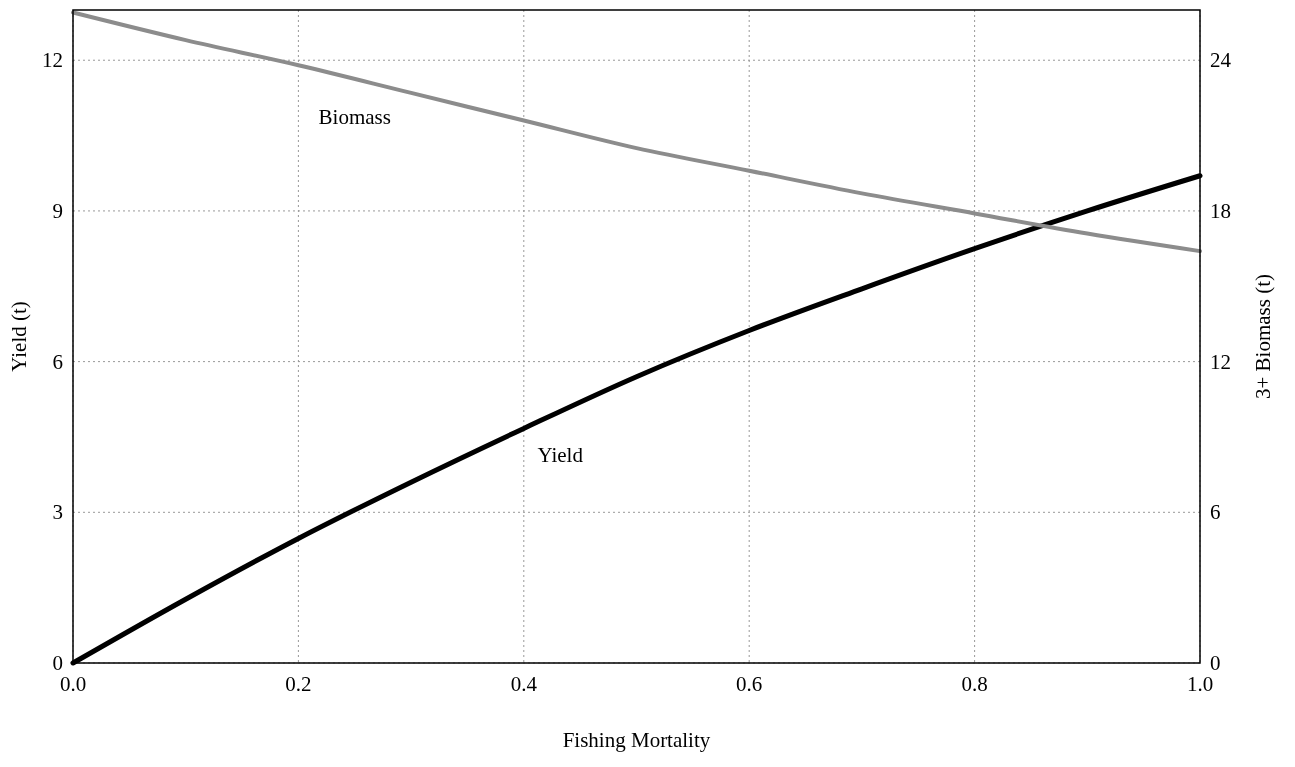 The image size is (1295, 767). What do you see at coordinates (57, 210) in the screenshot?
I see `y-tick-label: 9` at bounding box center [57, 210].